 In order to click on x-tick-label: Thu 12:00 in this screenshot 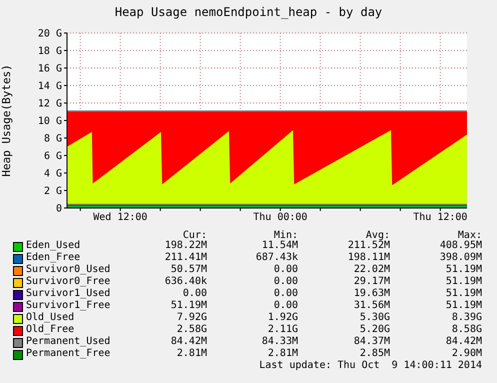, I will do `click(440, 218)`.